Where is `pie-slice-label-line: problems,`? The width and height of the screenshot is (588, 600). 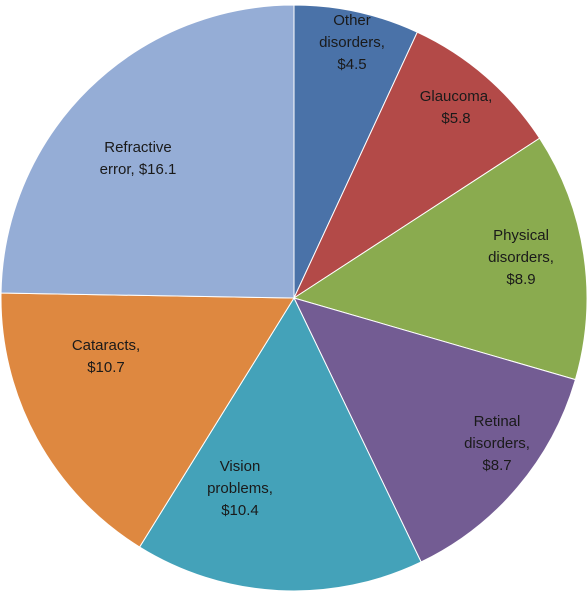 pie-slice-label-line: problems, is located at coordinates (240, 488).